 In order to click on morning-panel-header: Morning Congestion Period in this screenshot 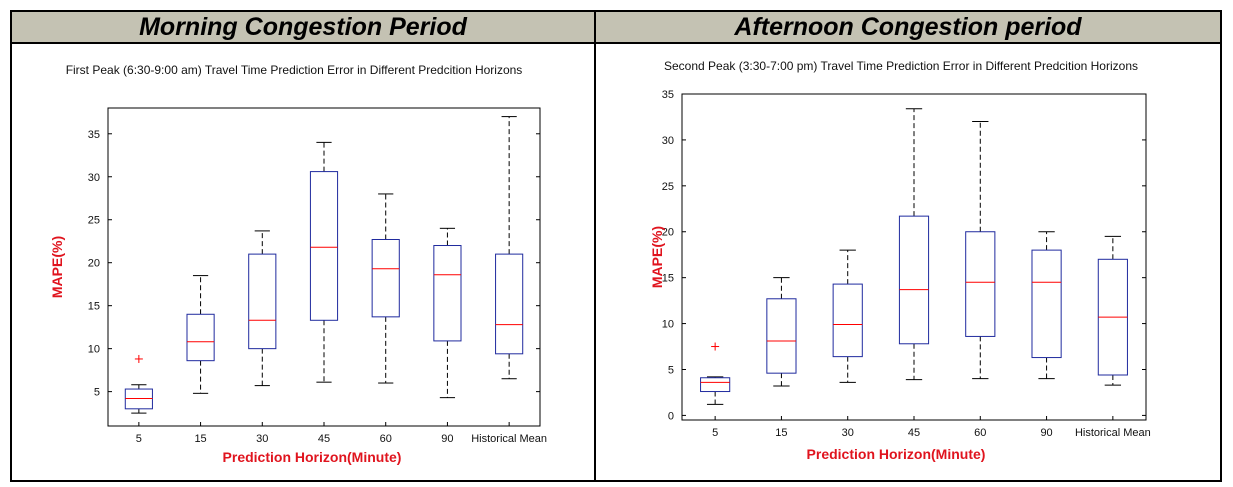, I will do `click(303, 28)`.